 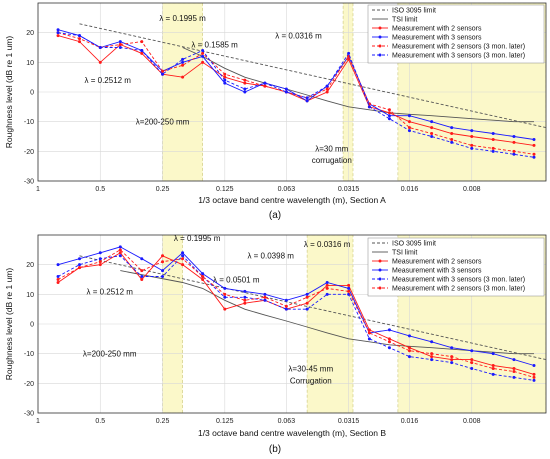 What do you see at coordinates (29, 152) in the screenshot?
I see `y-tick-label: -20` at bounding box center [29, 152].